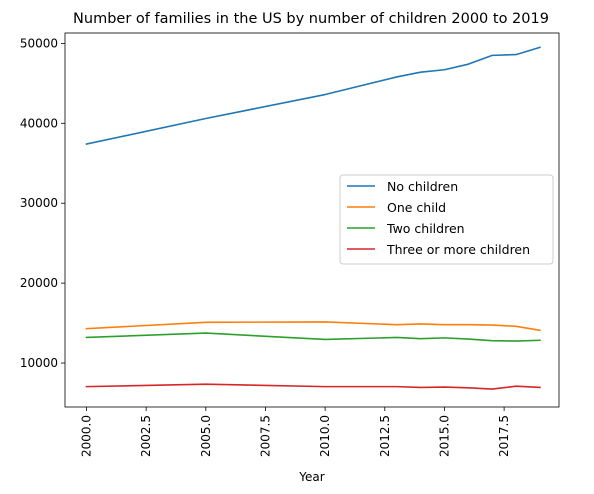  What do you see at coordinates (39, 363) in the screenshot?
I see `y-tick-label: 10000` at bounding box center [39, 363].